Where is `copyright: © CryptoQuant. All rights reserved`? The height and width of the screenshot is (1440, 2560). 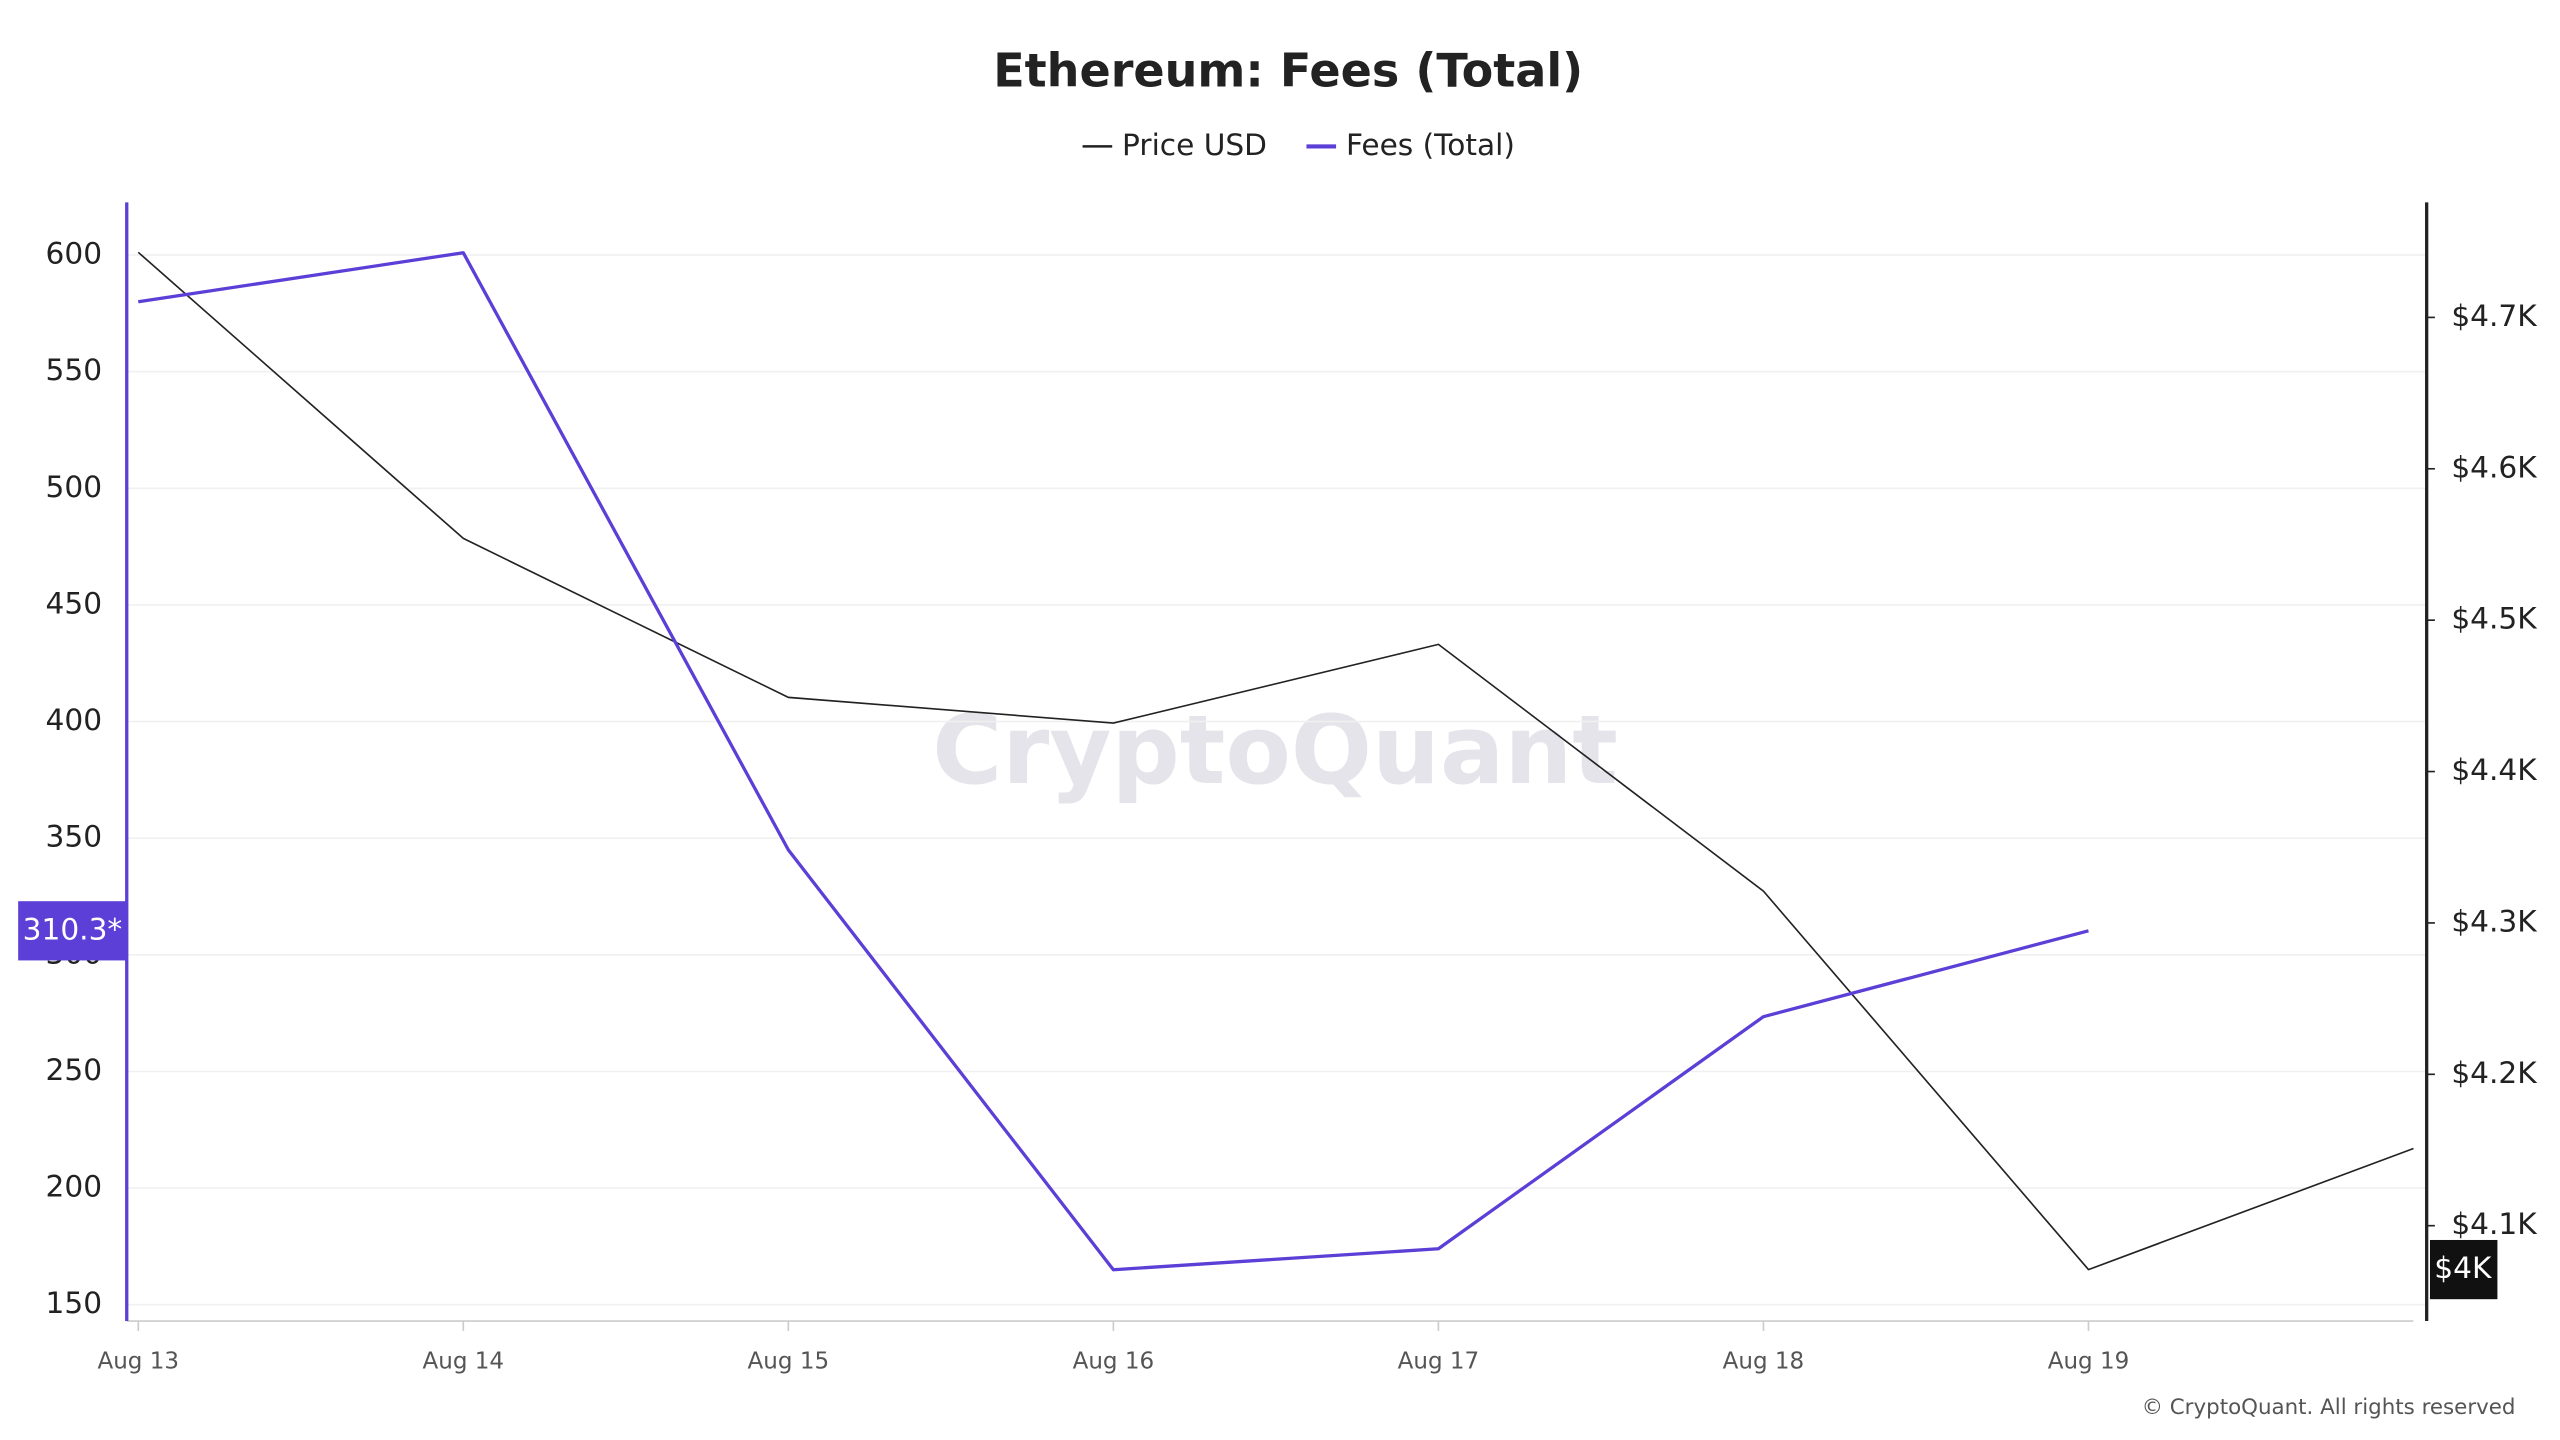
copyright: © CryptoQuant. All rights reserved is located at coordinates (2329, 1407).